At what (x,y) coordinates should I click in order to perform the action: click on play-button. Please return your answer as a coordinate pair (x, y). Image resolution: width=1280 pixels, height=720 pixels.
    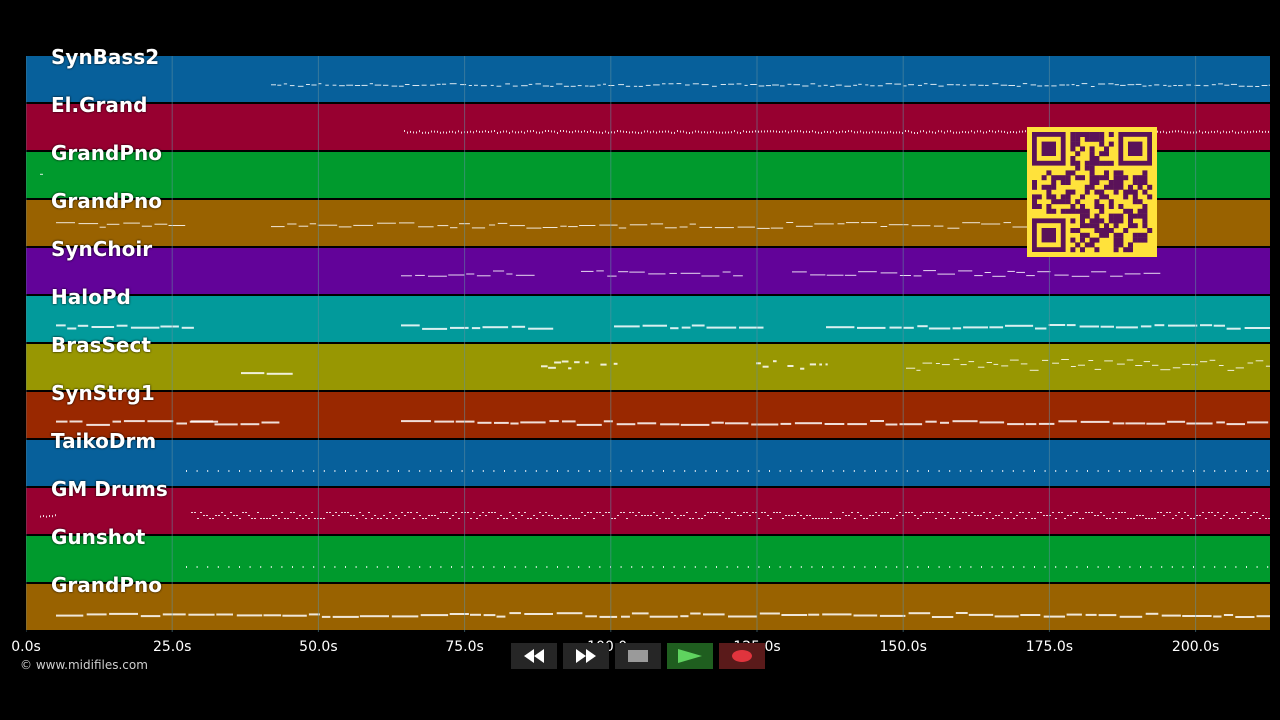
    Looking at the image, I should click on (690, 656).